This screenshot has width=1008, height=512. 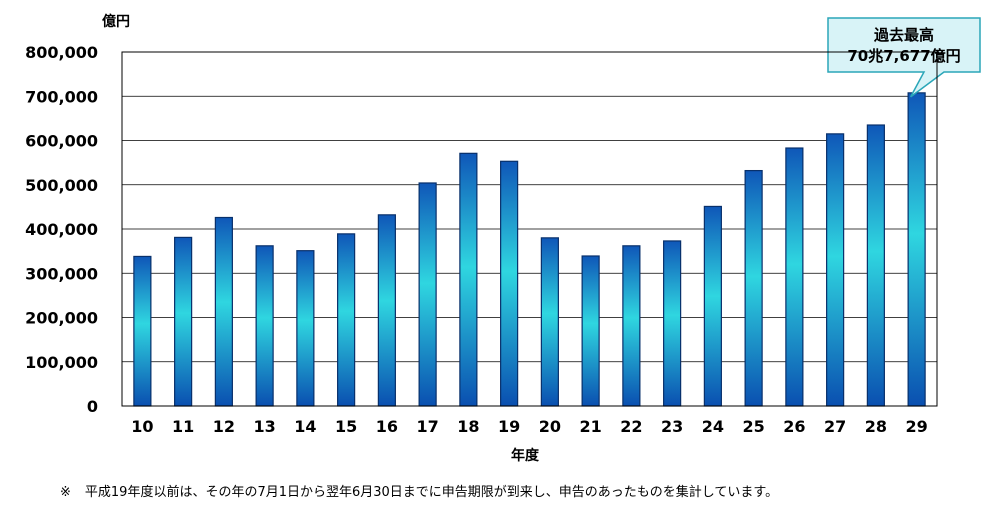 What do you see at coordinates (835, 426) in the screenshot?
I see `x-tick-label: 27` at bounding box center [835, 426].